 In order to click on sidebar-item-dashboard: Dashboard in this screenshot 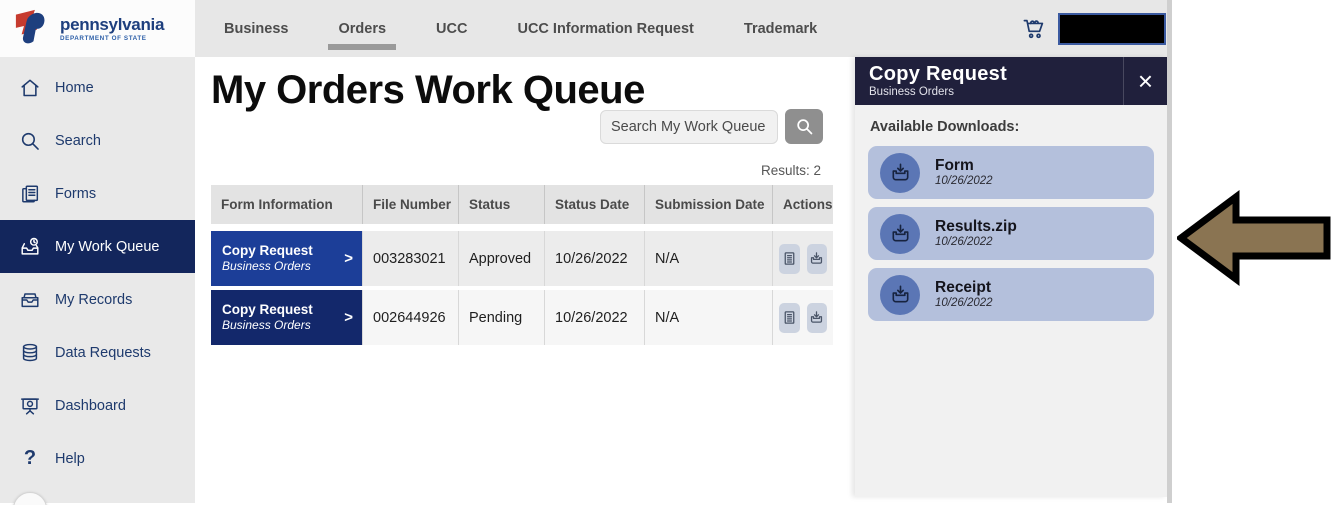, I will do `click(97, 405)`.